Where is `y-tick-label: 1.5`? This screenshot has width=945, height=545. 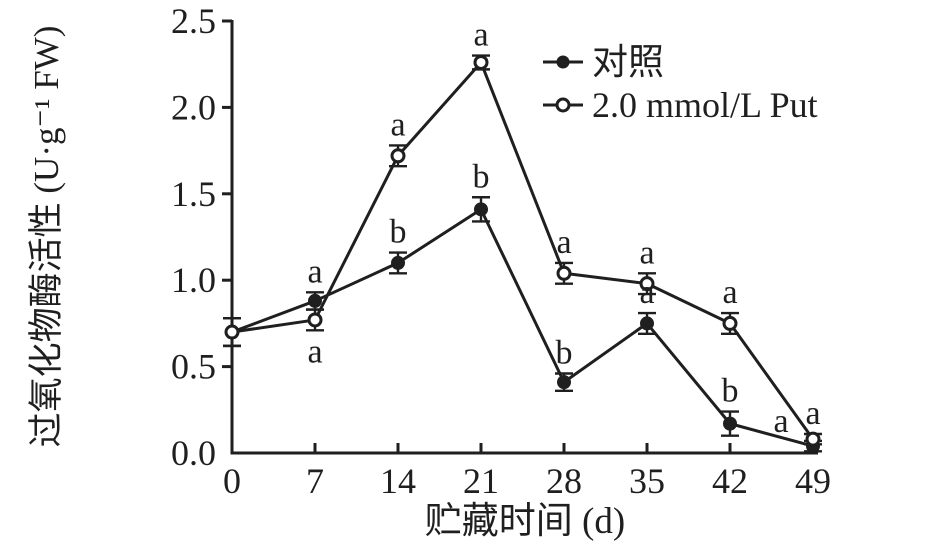 y-tick-label: 1.5 is located at coordinates (193, 194).